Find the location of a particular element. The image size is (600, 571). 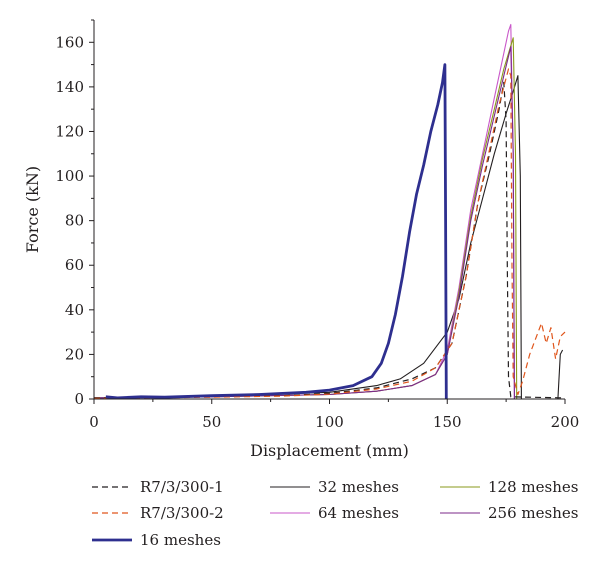

legend-label: 64 meshes is located at coordinates (358, 513).